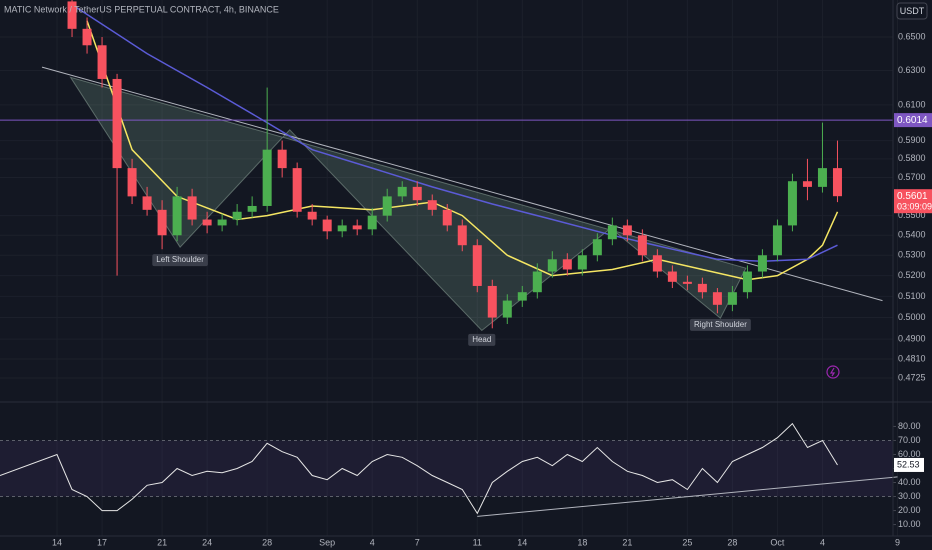  Describe the element at coordinates (909, 454) in the screenshot. I see `rsi-tick-label: 60.00` at that location.